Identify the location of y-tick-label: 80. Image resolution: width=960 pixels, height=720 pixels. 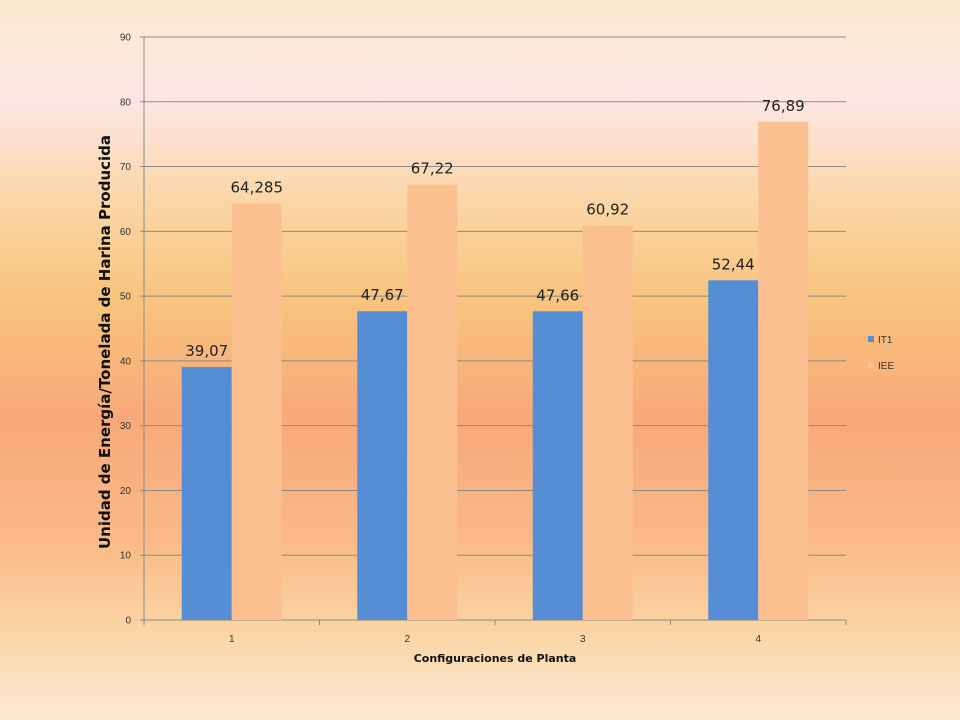
(126, 102).